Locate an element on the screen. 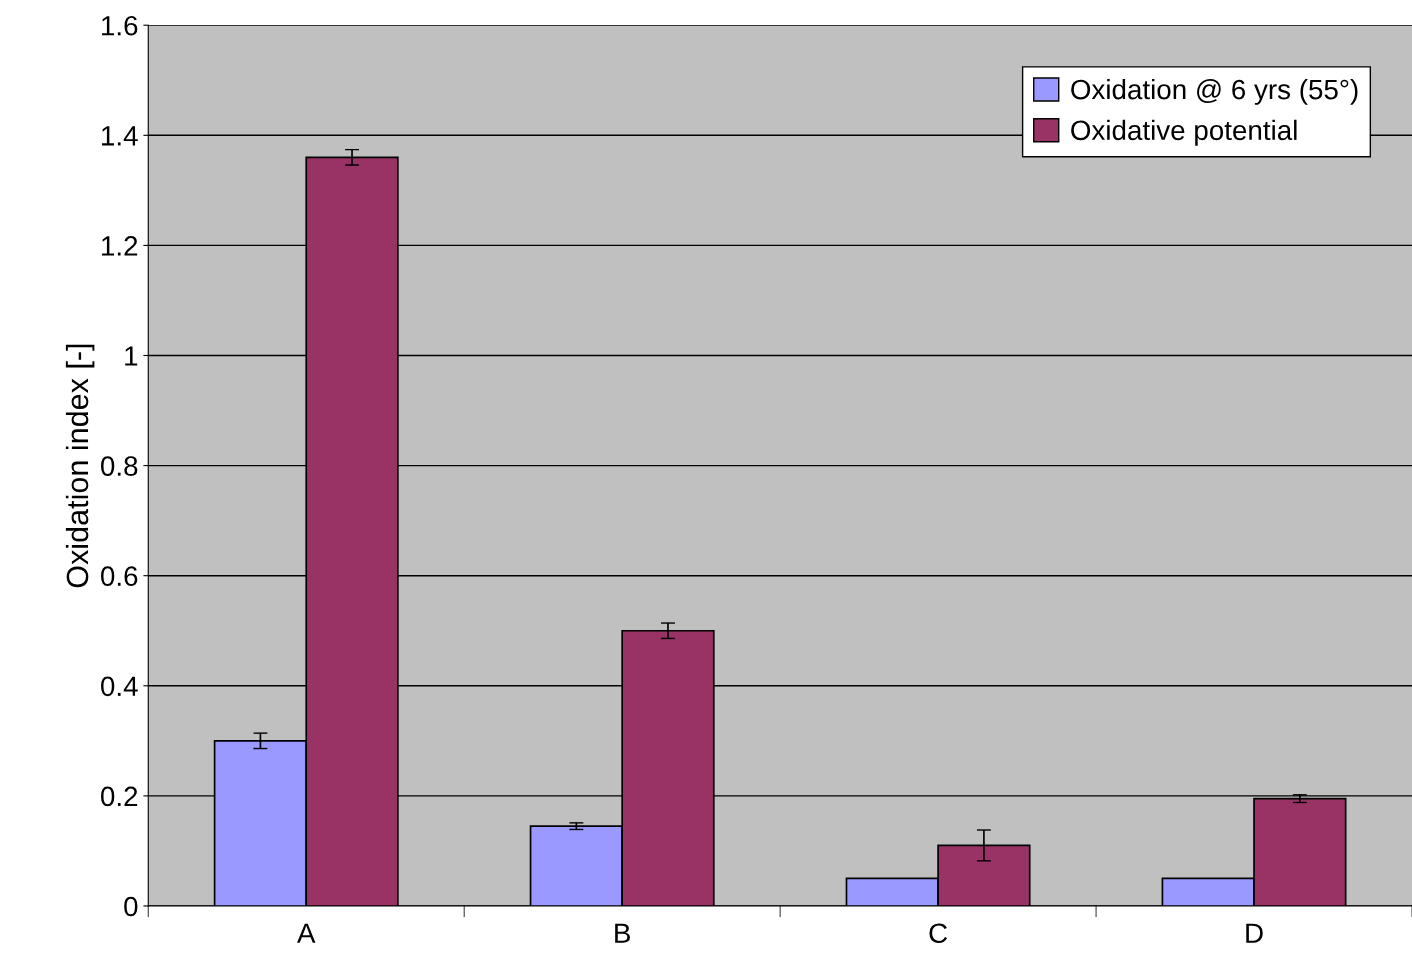 This screenshot has height=970, width=1412. x-tick-label: C is located at coordinates (938, 933).